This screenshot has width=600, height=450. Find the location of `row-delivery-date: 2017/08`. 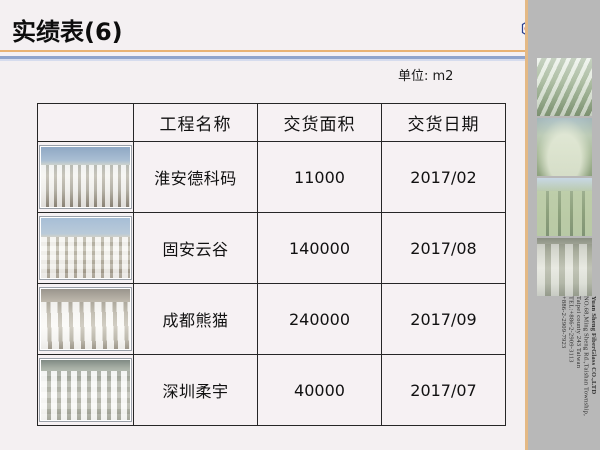

row-delivery-date: 2017/08 is located at coordinates (443, 248).